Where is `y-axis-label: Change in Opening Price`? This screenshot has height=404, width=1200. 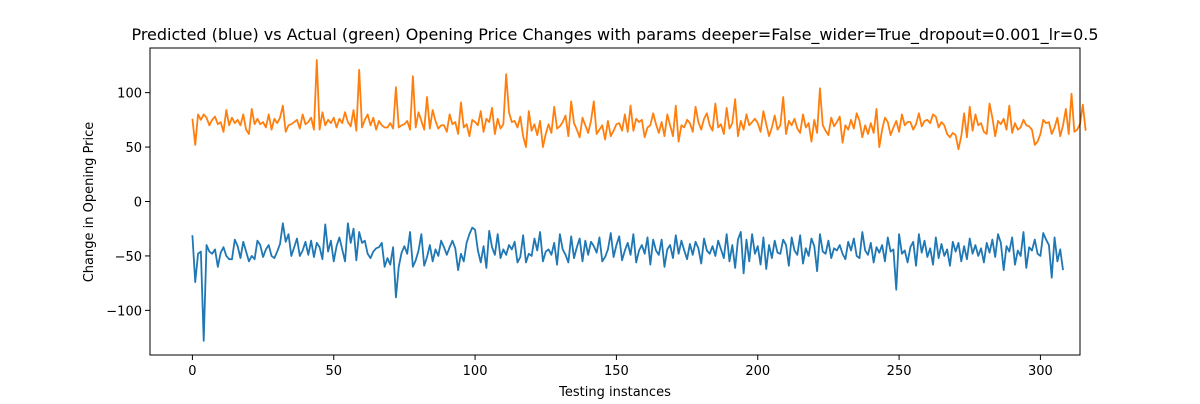 y-axis-label: Change in Opening Price is located at coordinates (89, 202).